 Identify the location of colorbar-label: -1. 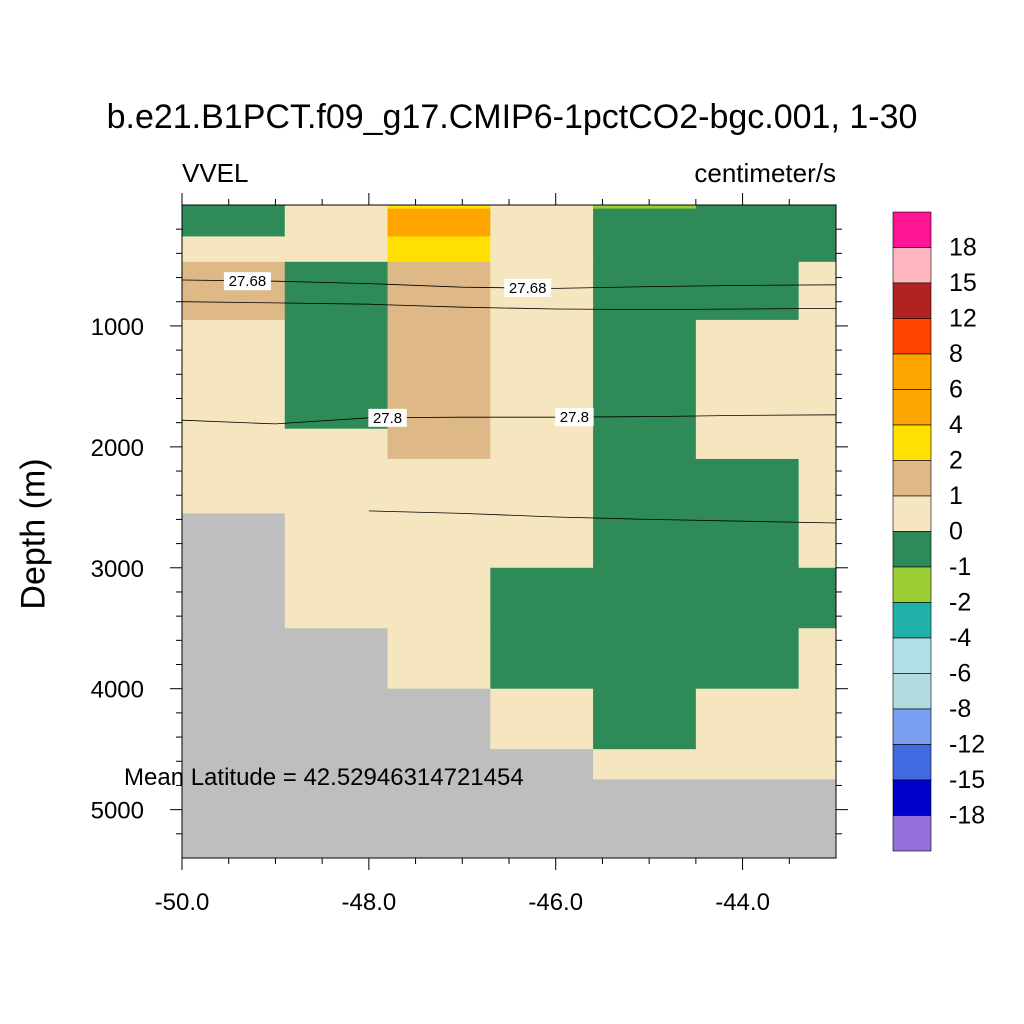
(960, 567).